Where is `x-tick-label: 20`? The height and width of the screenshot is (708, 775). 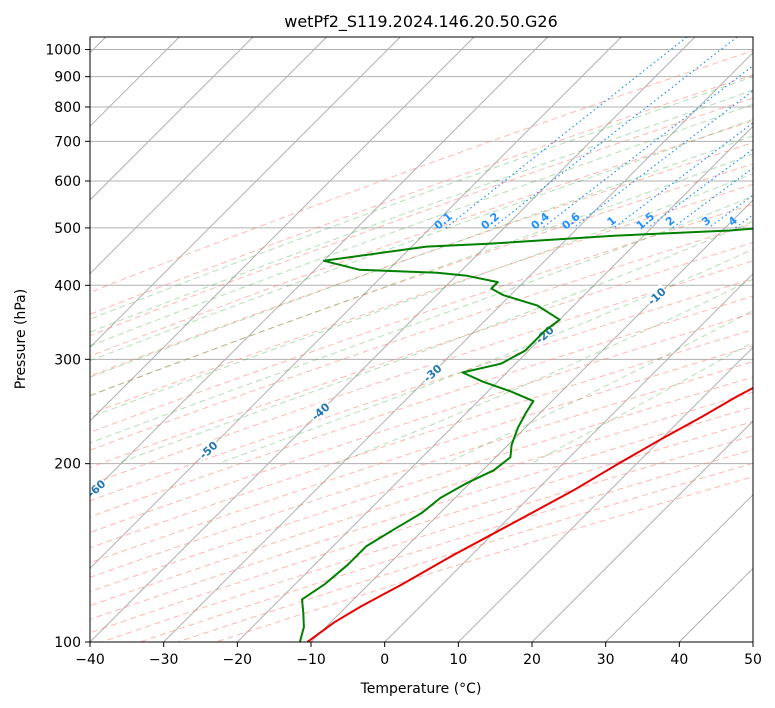 x-tick-label: 20 is located at coordinates (532, 660).